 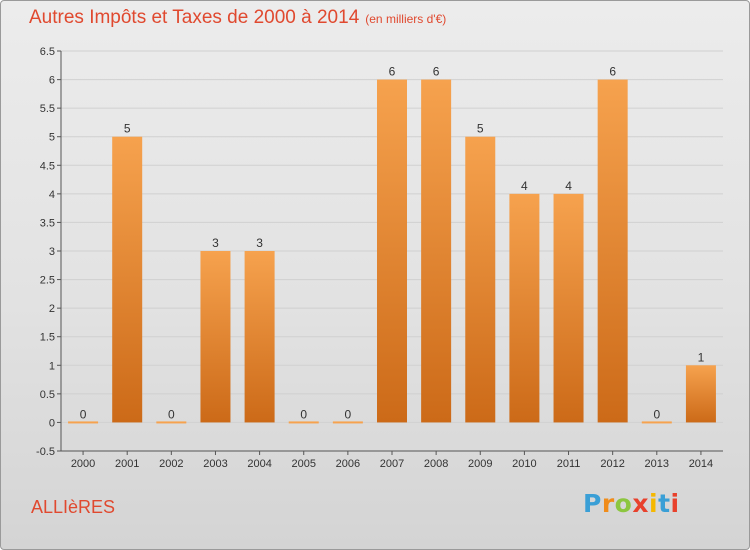 I want to click on x-tick-label-2002: 2002, so click(x=171, y=464).